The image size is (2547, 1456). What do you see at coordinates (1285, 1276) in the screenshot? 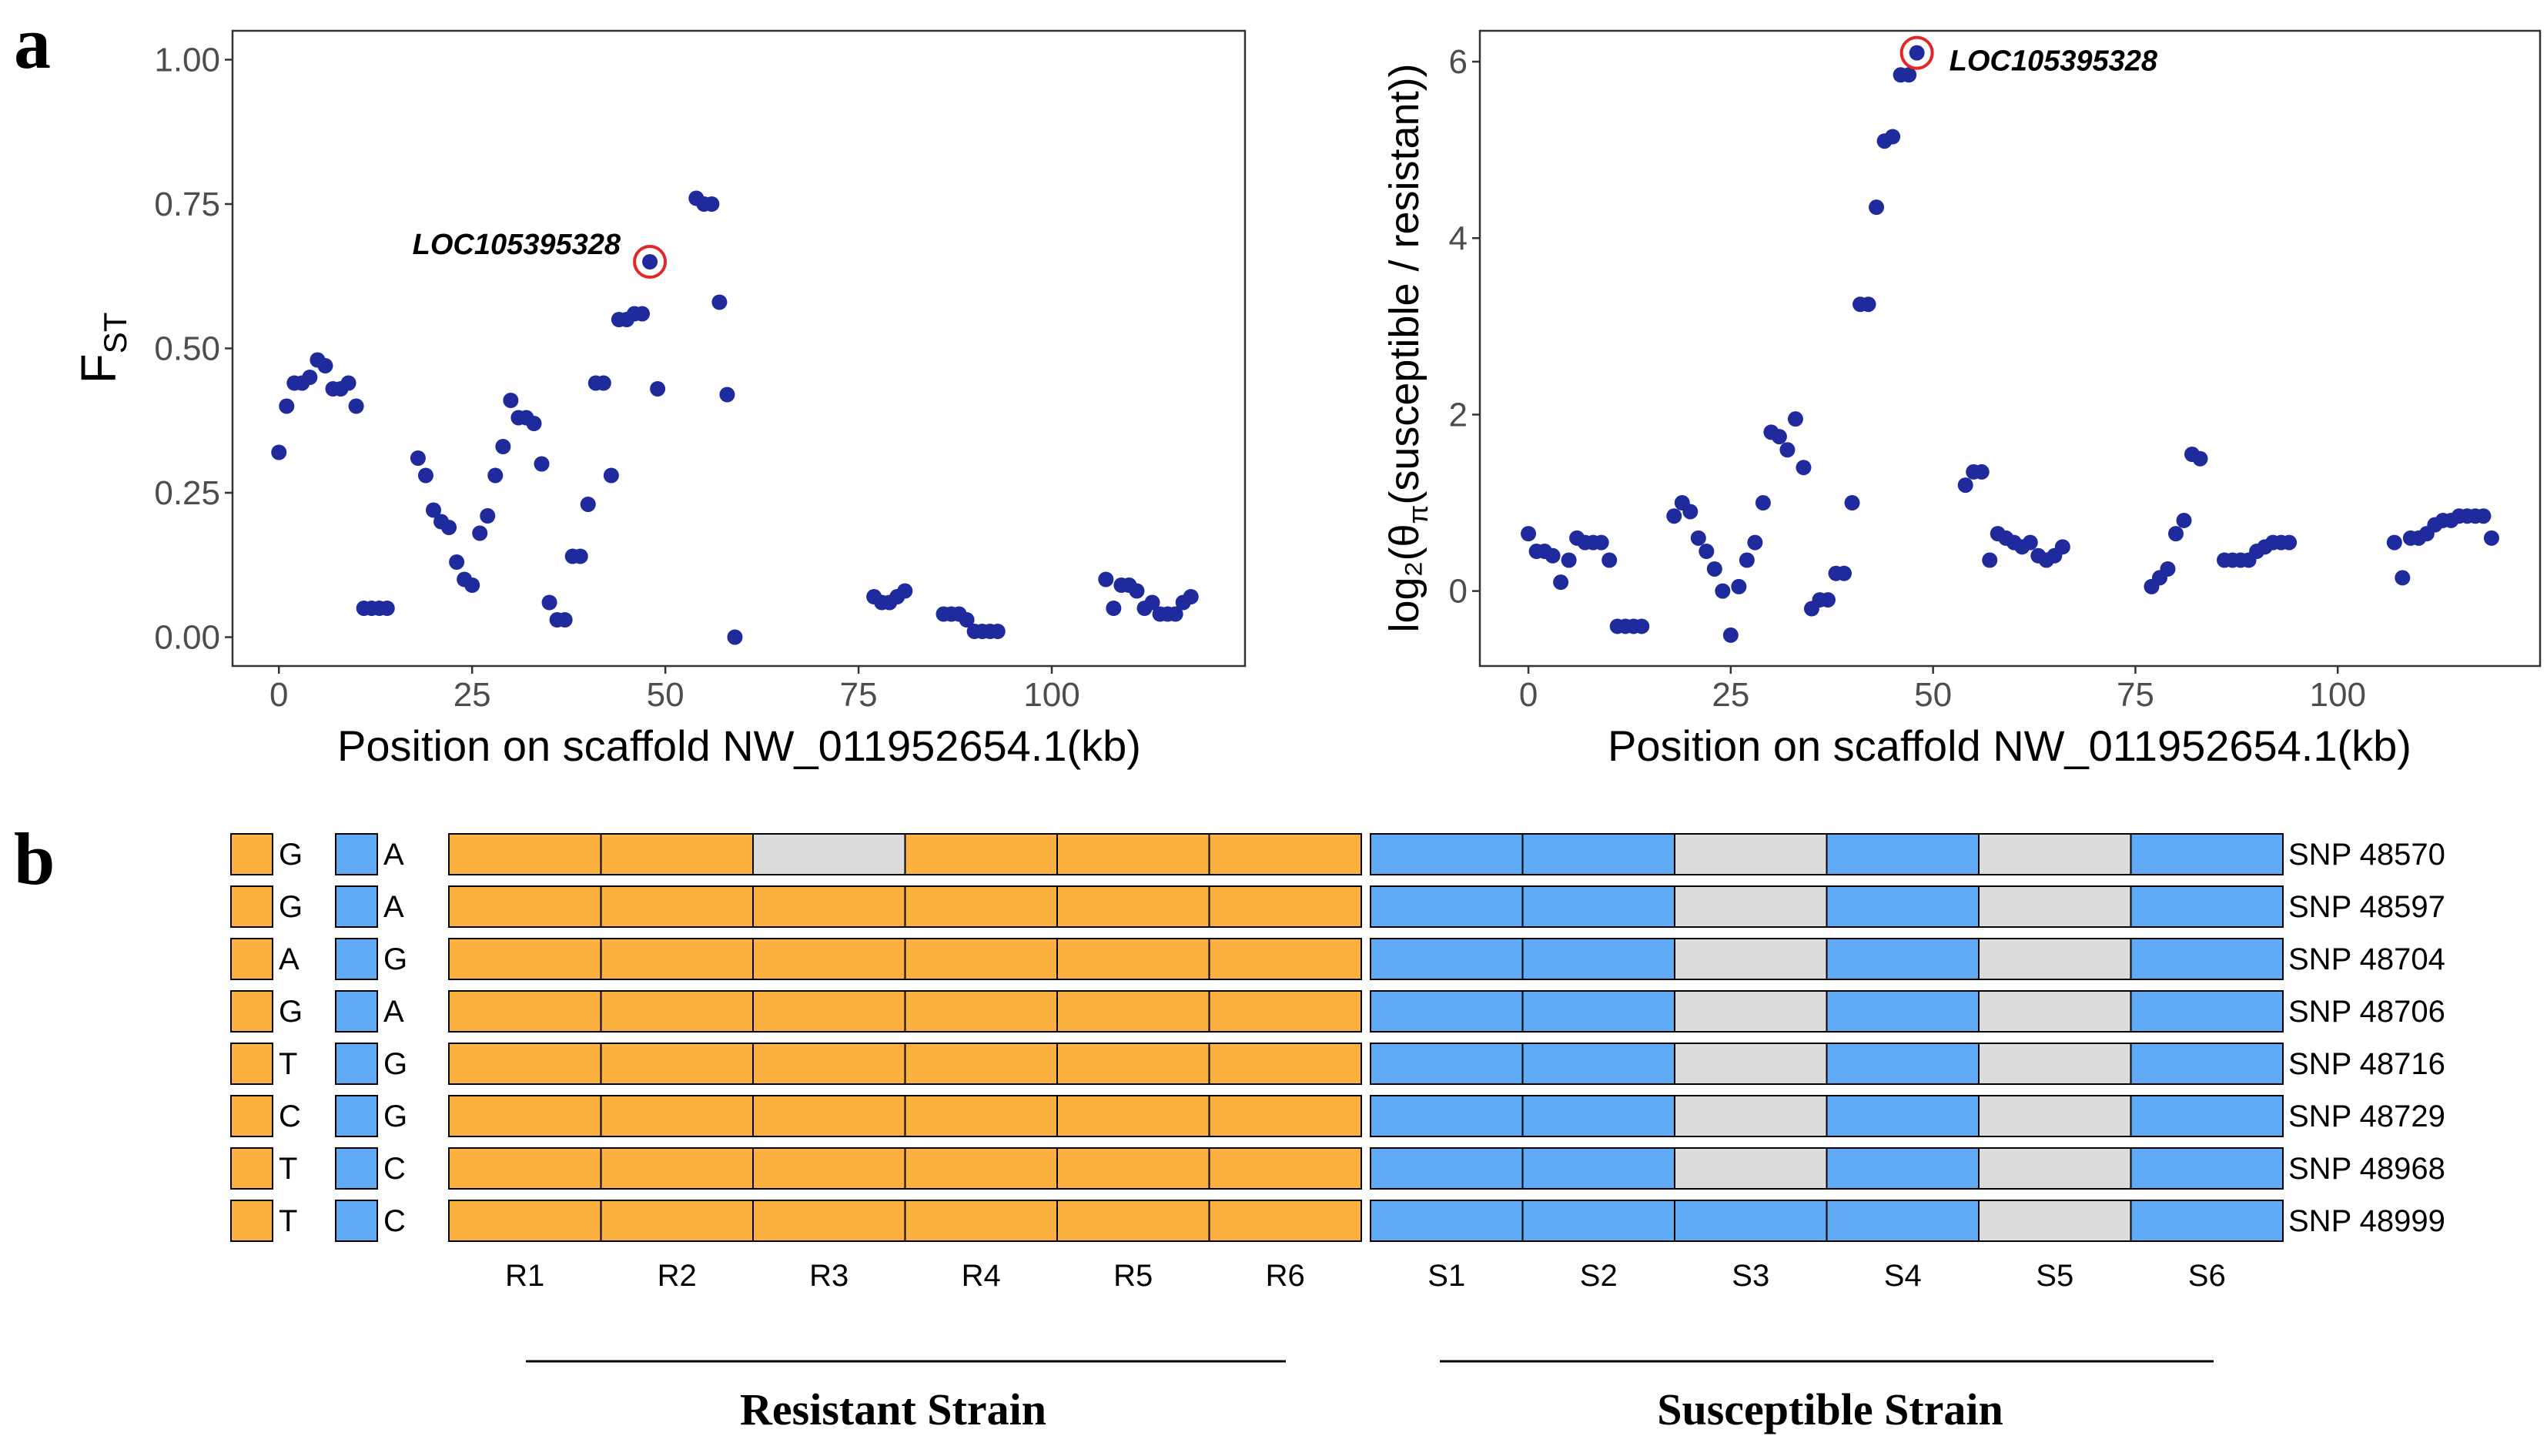
I see `sample-column-label: R6` at bounding box center [1285, 1276].